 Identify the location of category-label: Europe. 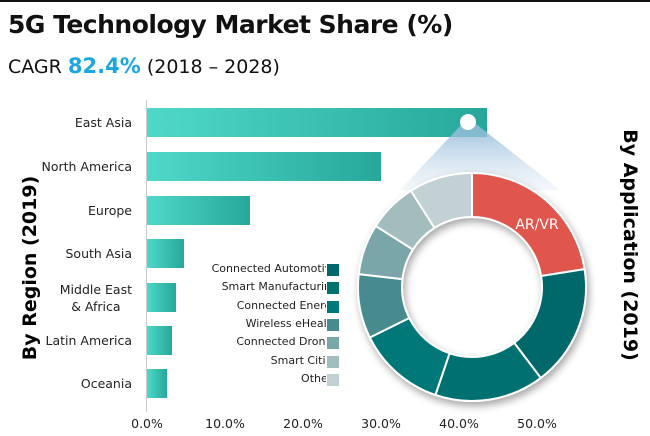
(110, 210).